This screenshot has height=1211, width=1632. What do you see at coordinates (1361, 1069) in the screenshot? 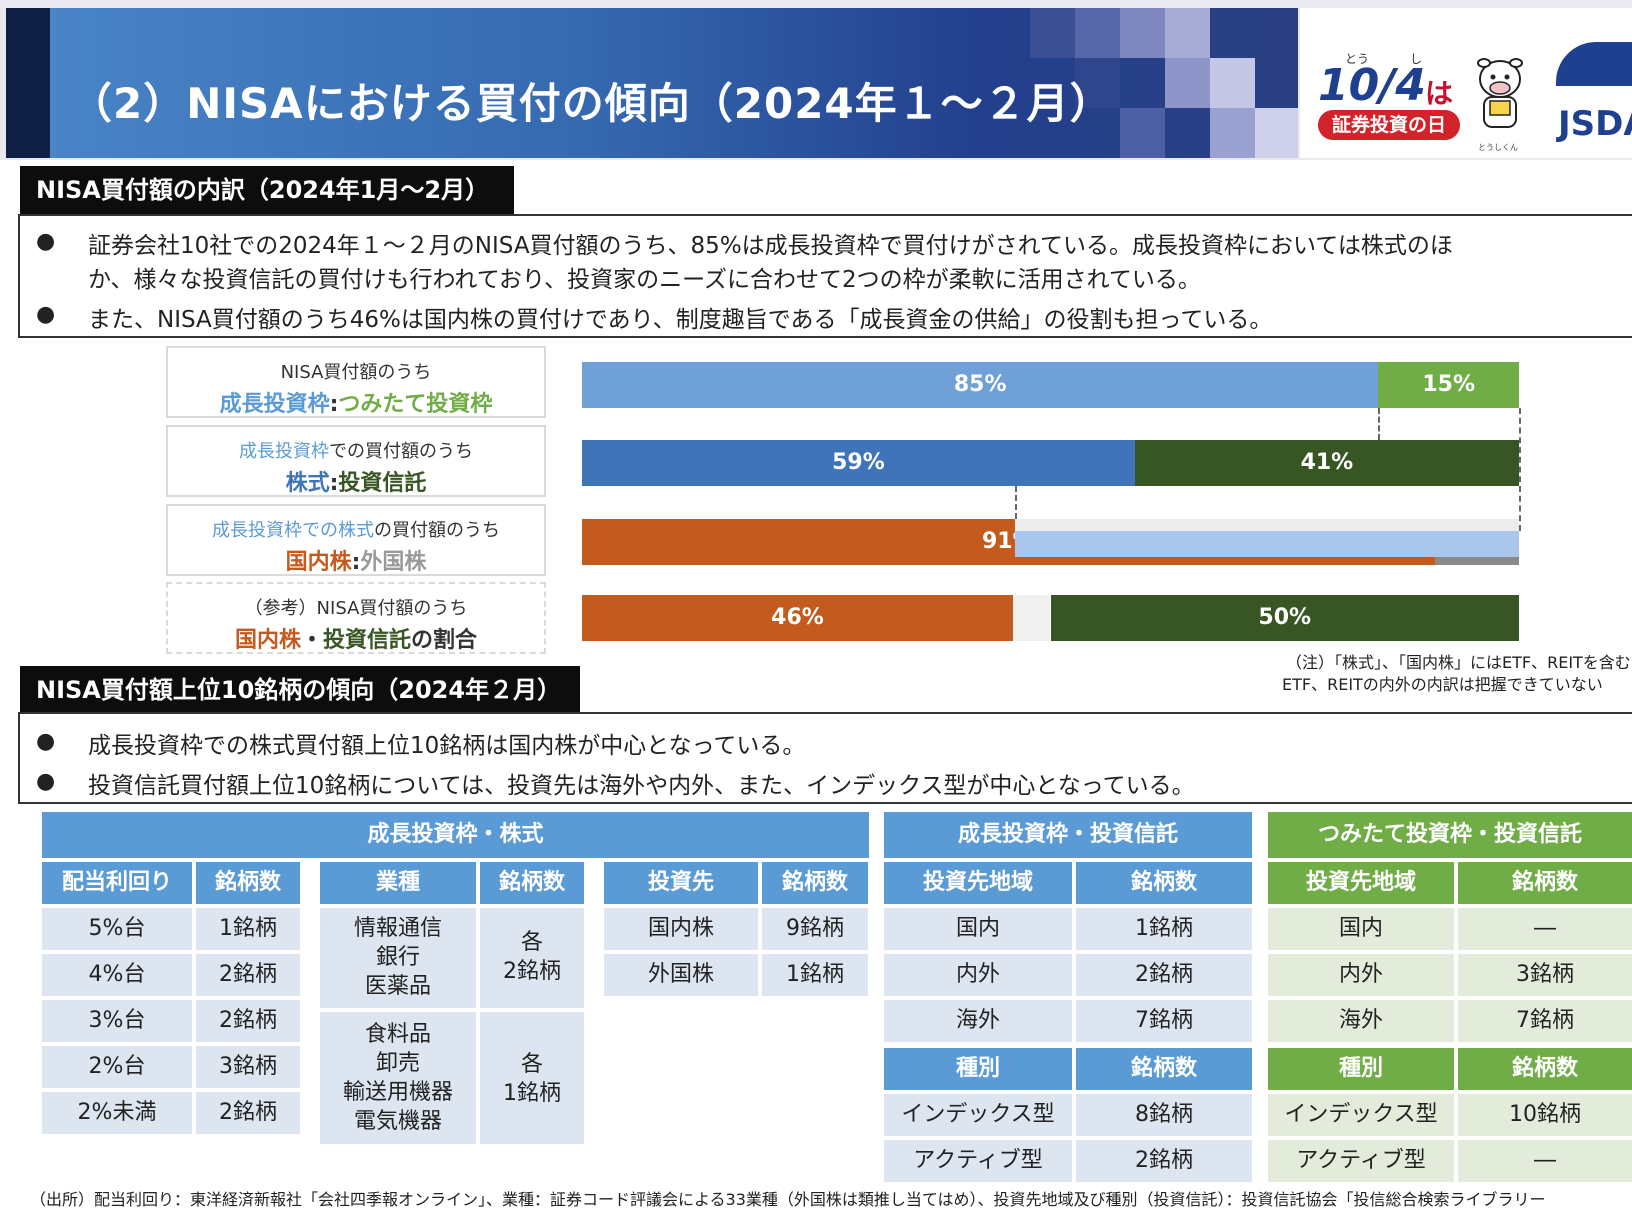
I see `tsumitate-kind-header: 種別` at bounding box center [1361, 1069].